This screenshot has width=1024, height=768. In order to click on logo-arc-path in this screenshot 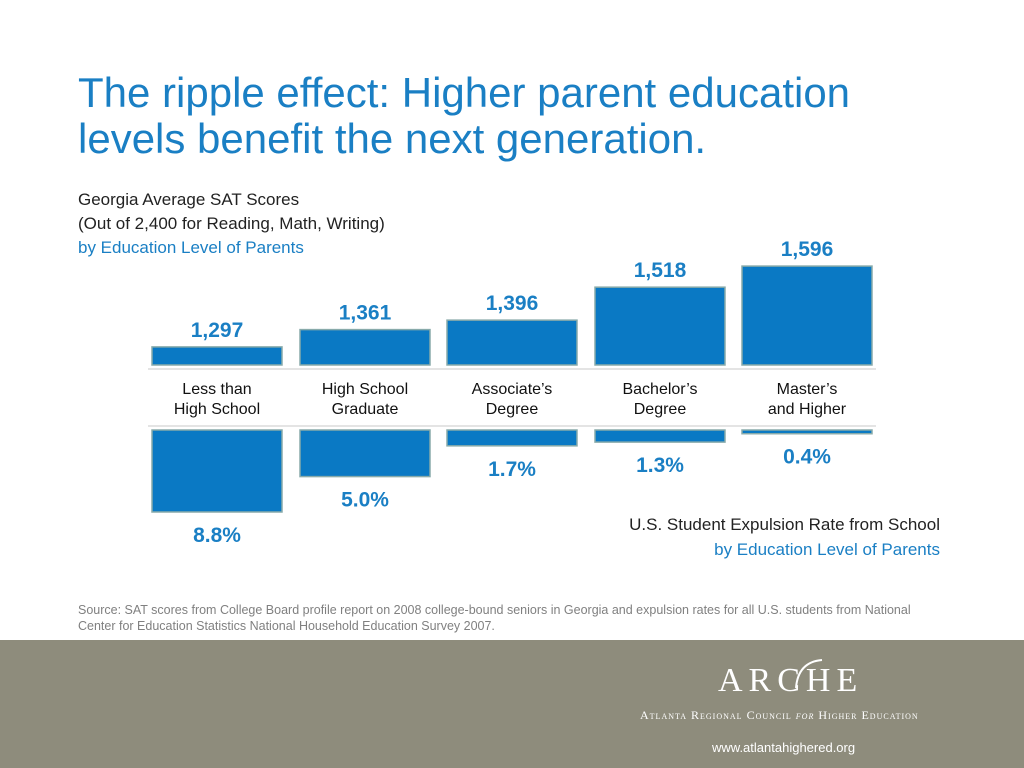, I will do `click(809, 674)`.